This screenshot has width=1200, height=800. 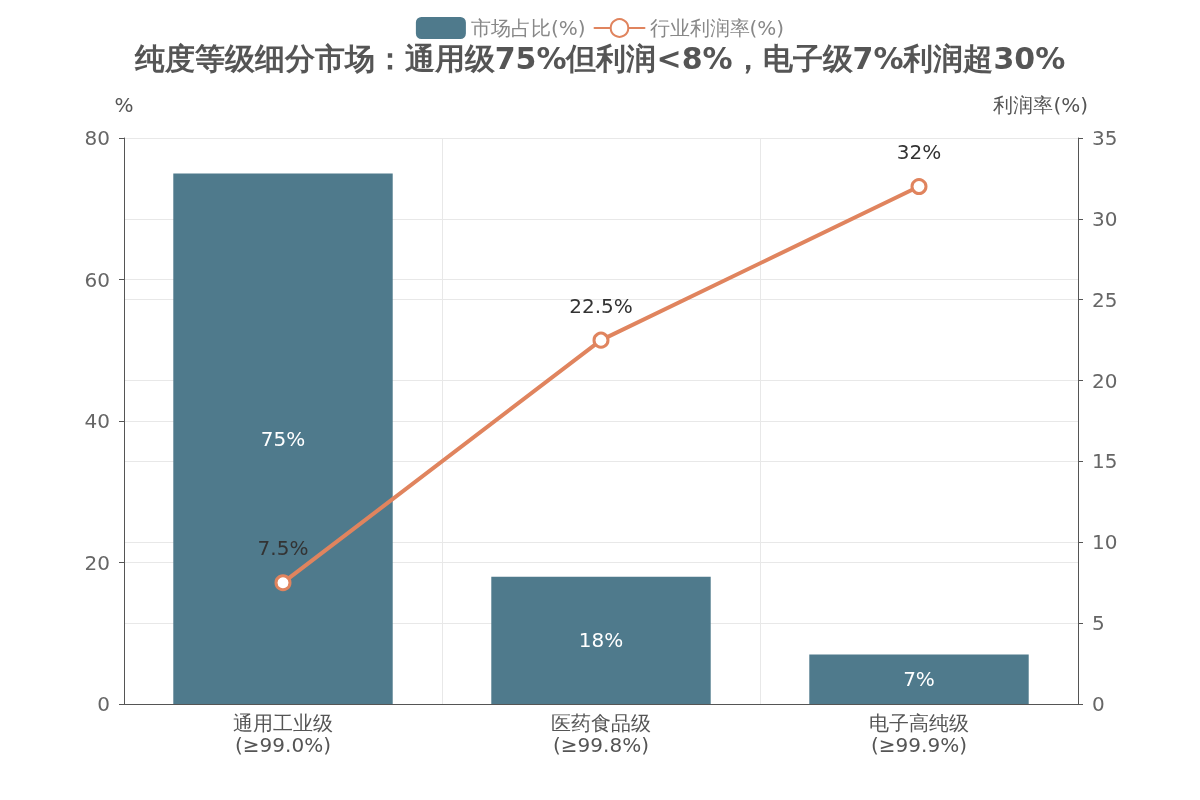 What do you see at coordinates (1105, 461) in the screenshot?
I see `y2-tick-label: 15` at bounding box center [1105, 461].